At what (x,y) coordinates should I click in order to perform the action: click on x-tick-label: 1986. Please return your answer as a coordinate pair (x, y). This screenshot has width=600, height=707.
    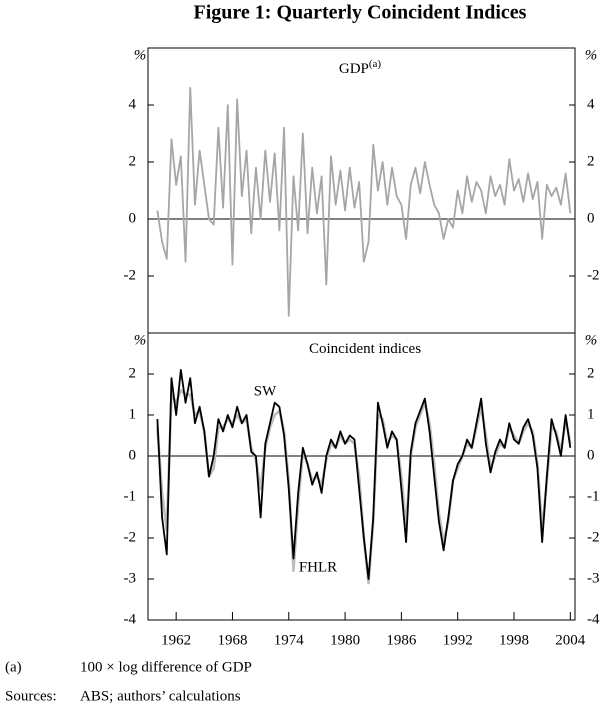
    Looking at the image, I should click on (401, 640).